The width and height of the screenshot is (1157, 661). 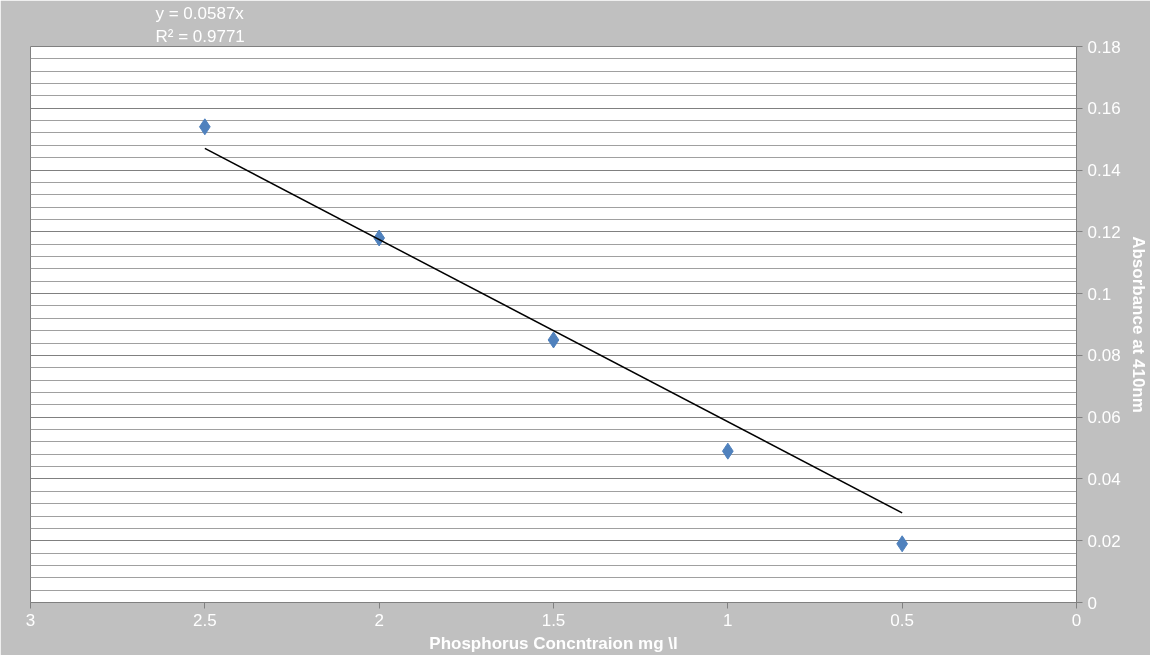 What do you see at coordinates (200, 13) in the screenshot?
I see `text: y = 0.0587x` at bounding box center [200, 13].